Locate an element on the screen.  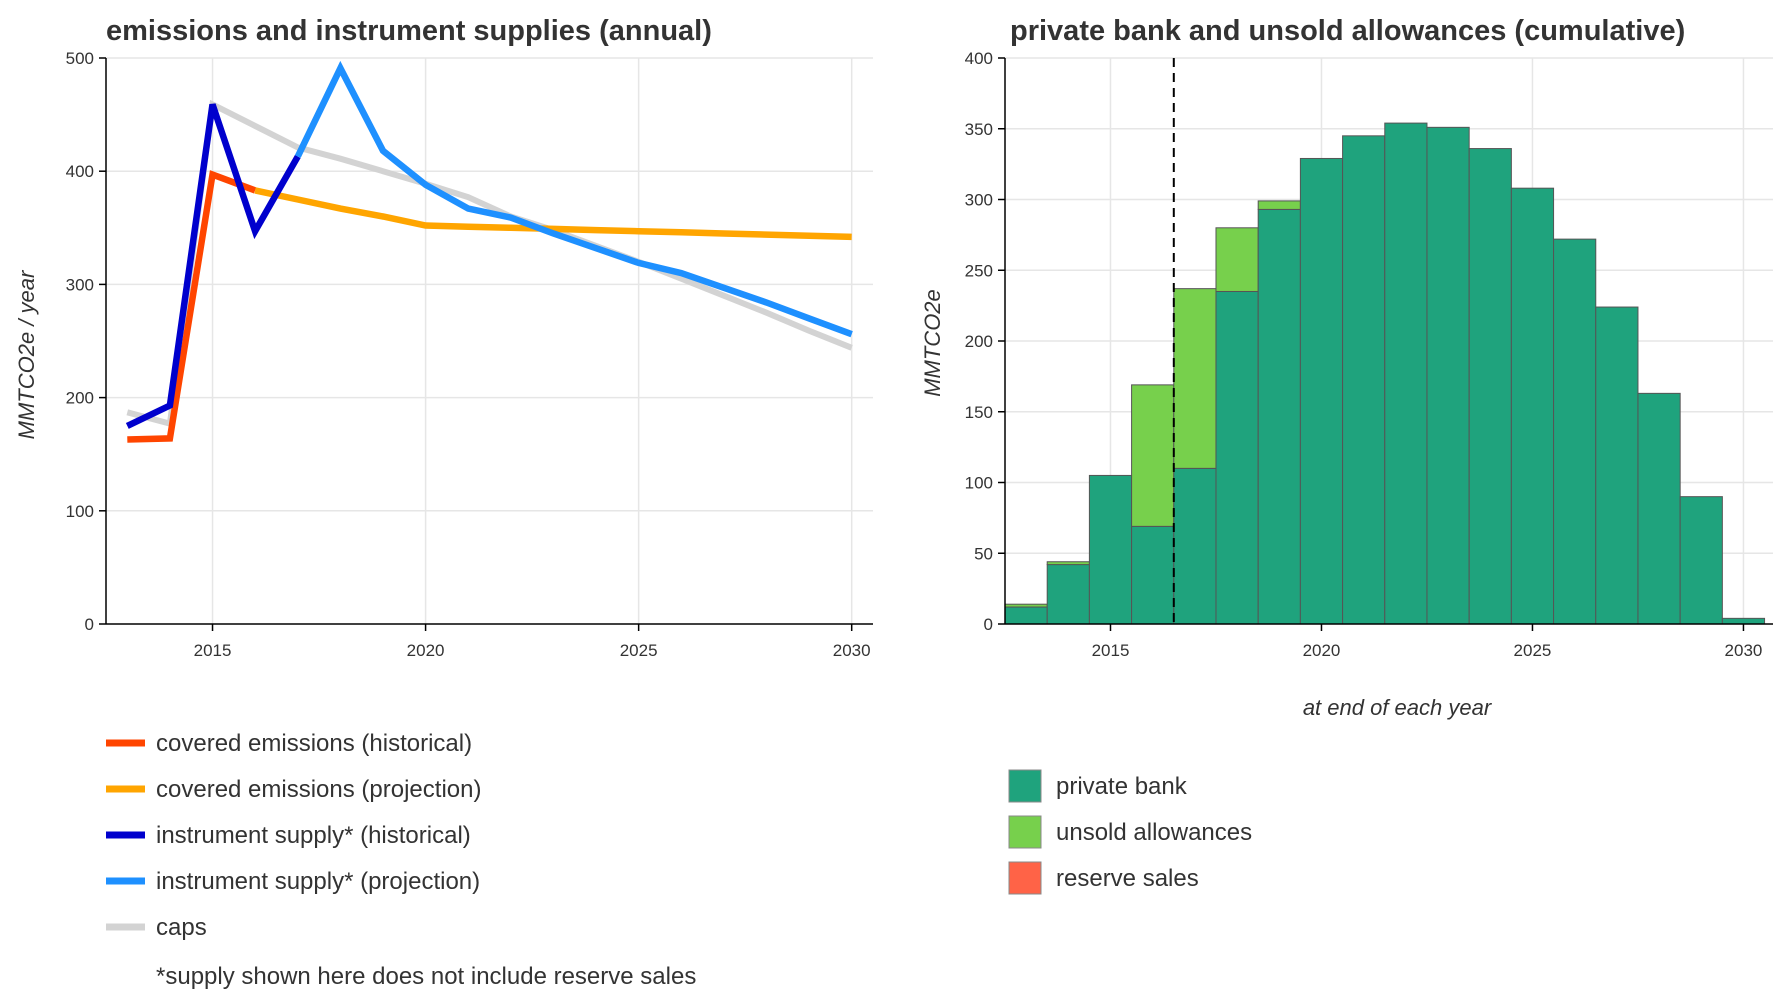
bar-private-bank-2018 is located at coordinates (1237, 457).